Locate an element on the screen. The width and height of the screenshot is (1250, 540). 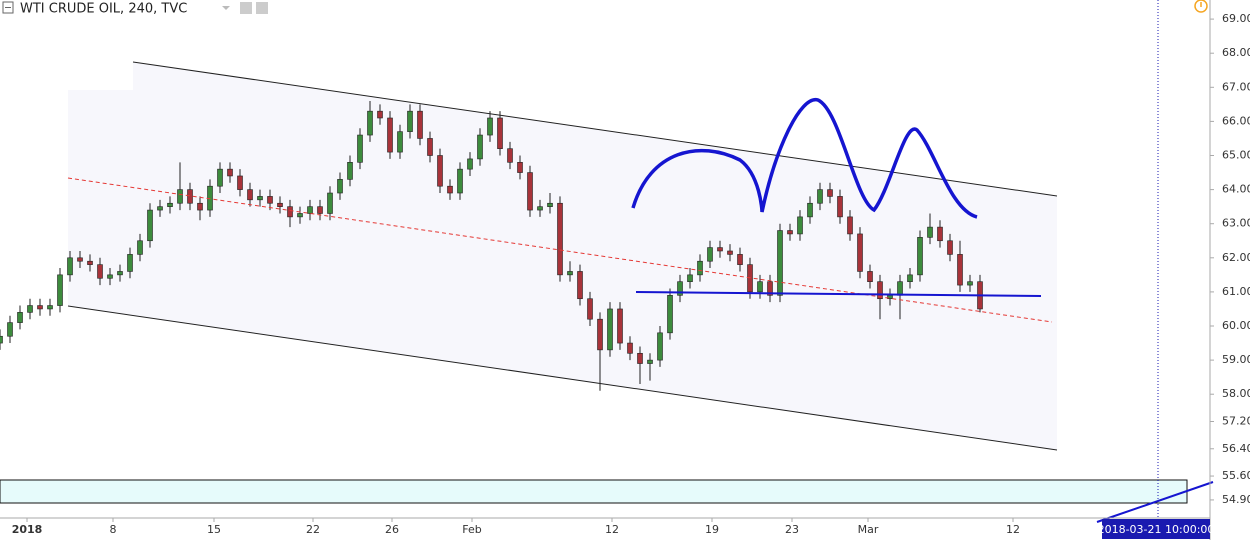
pattern-sketch is located at coordinates (804, 158).